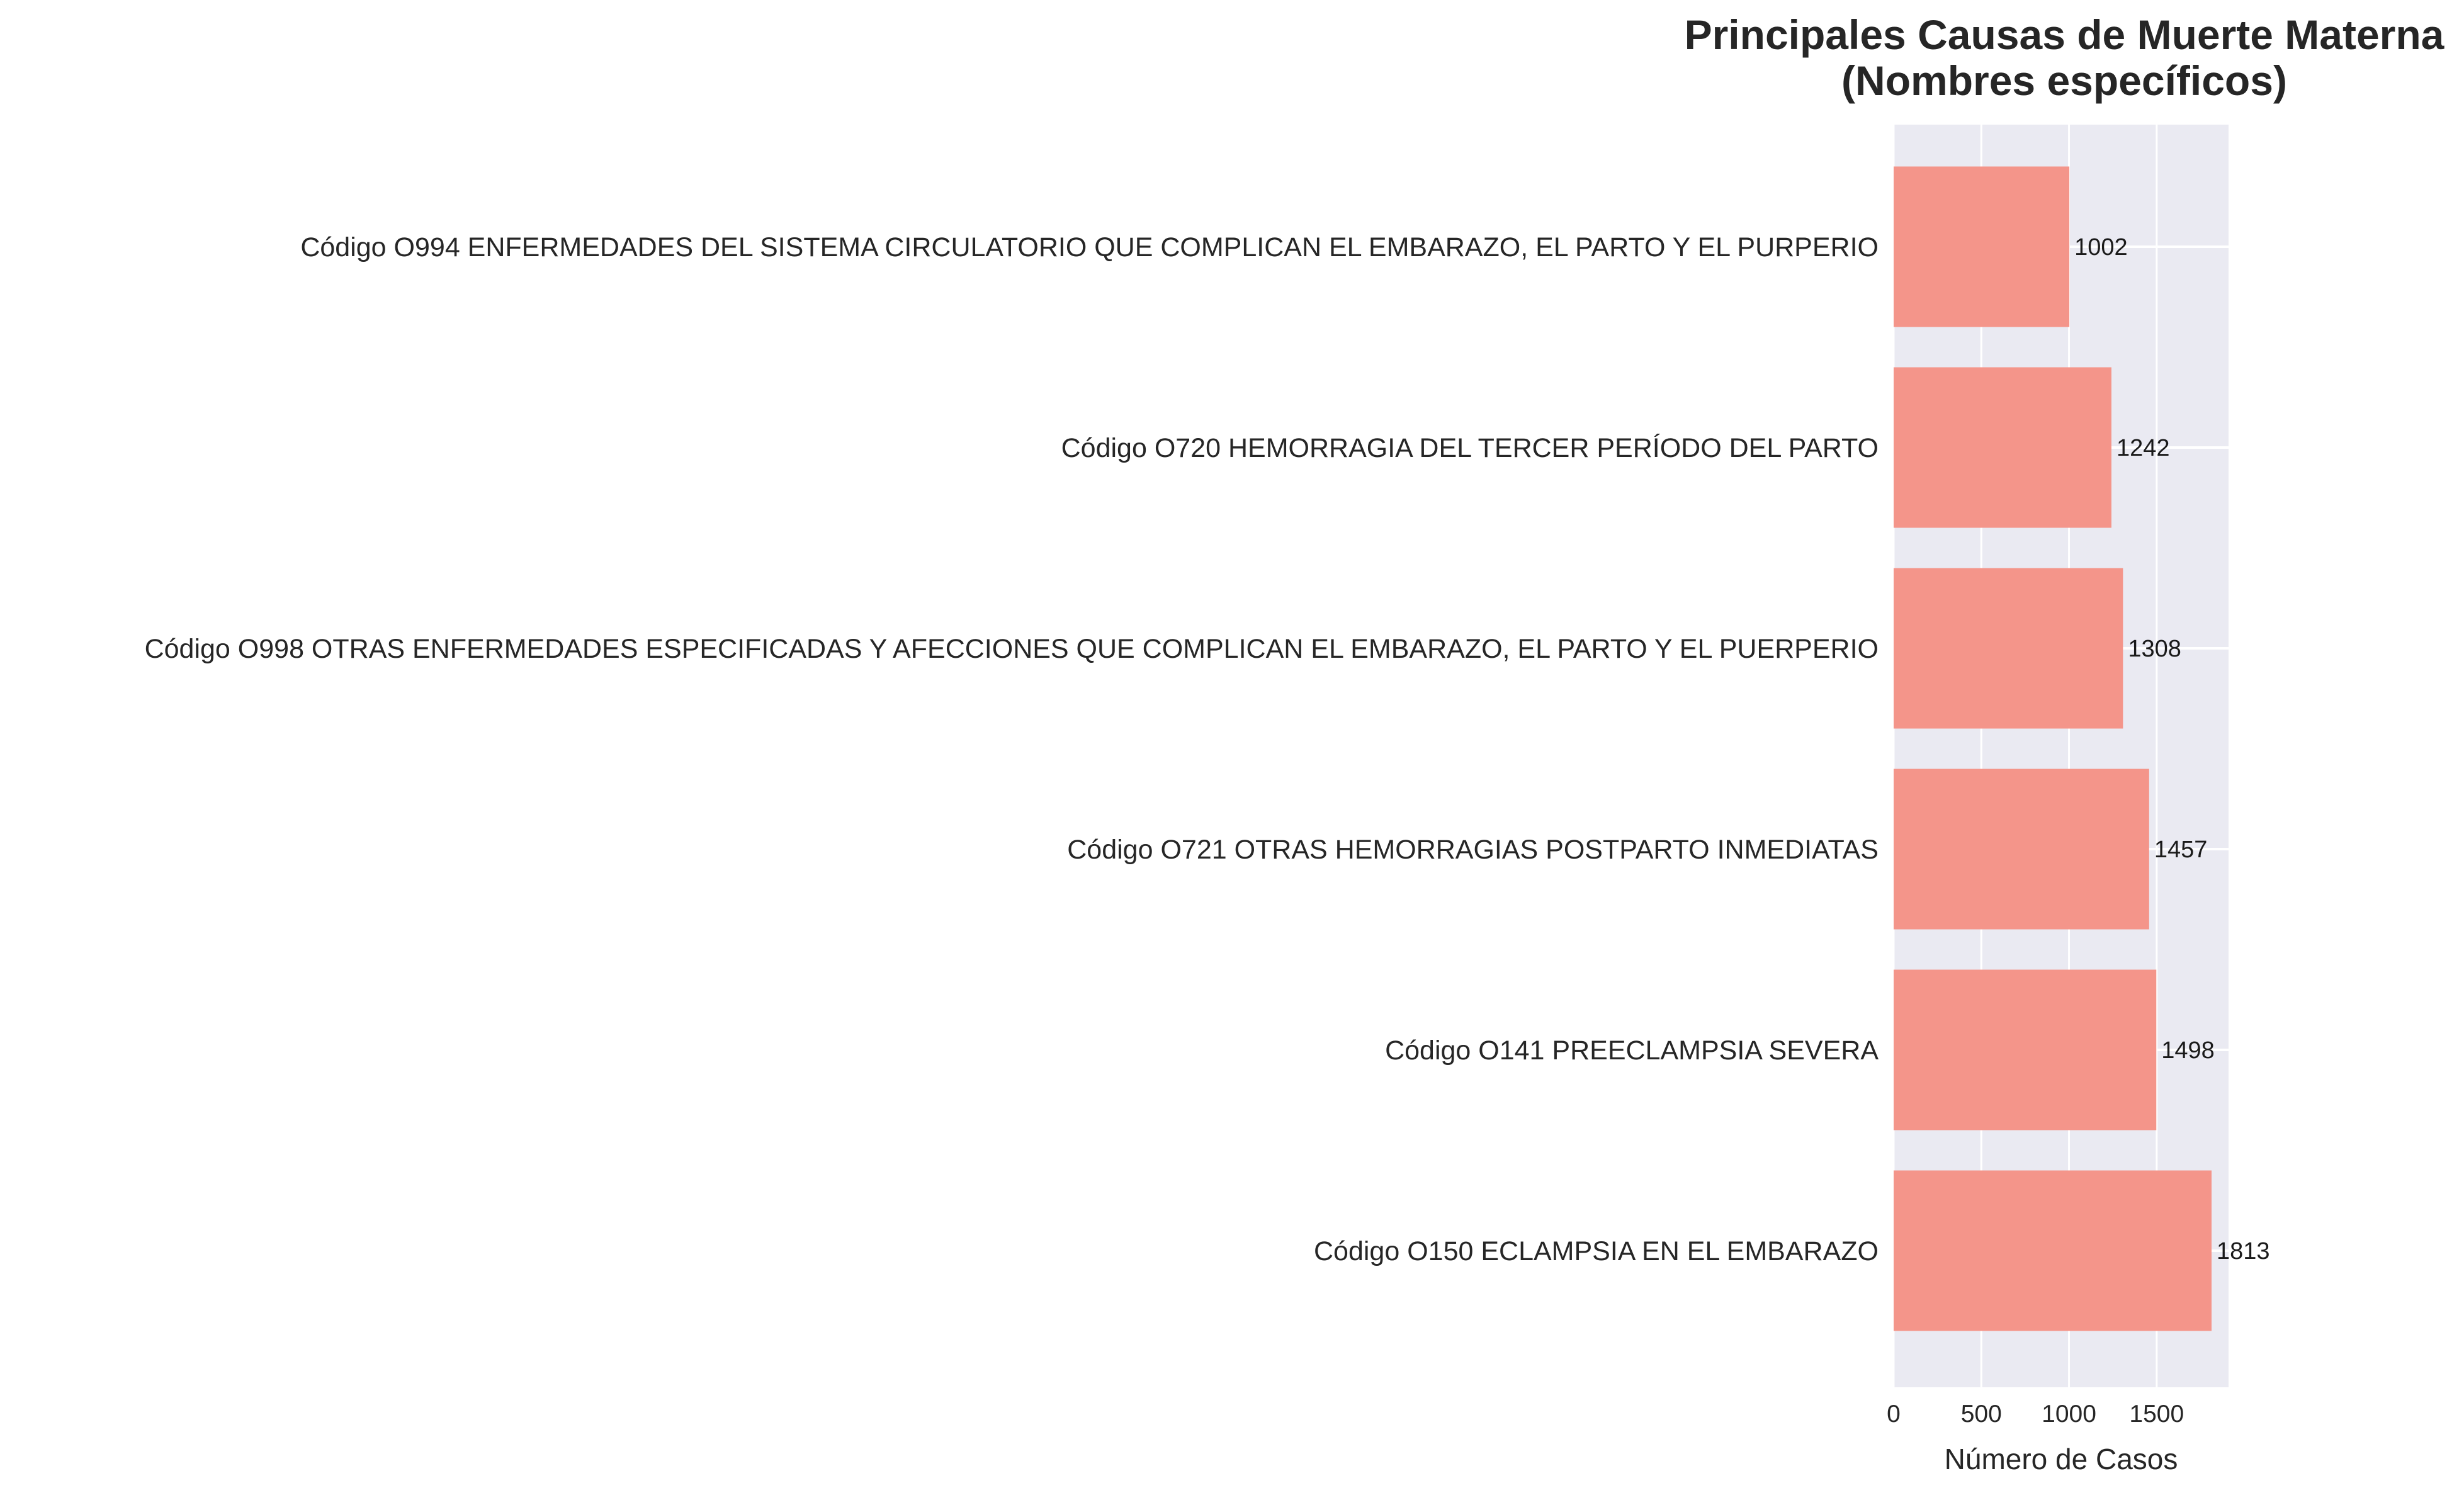  Describe the element at coordinates (1596, 1251) in the screenshot. I see `category-label-5: Código O150 ECLAMPSIA EN EL EMBARAZO` at that location.